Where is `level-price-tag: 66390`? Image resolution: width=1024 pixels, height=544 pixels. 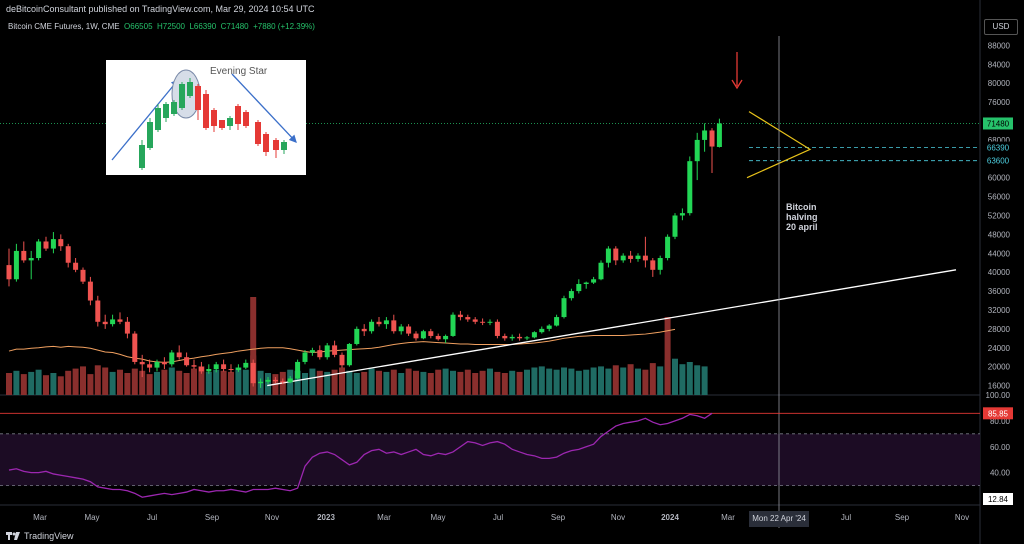 level-price-tag: 66390 is located at coordinates (998, 148).